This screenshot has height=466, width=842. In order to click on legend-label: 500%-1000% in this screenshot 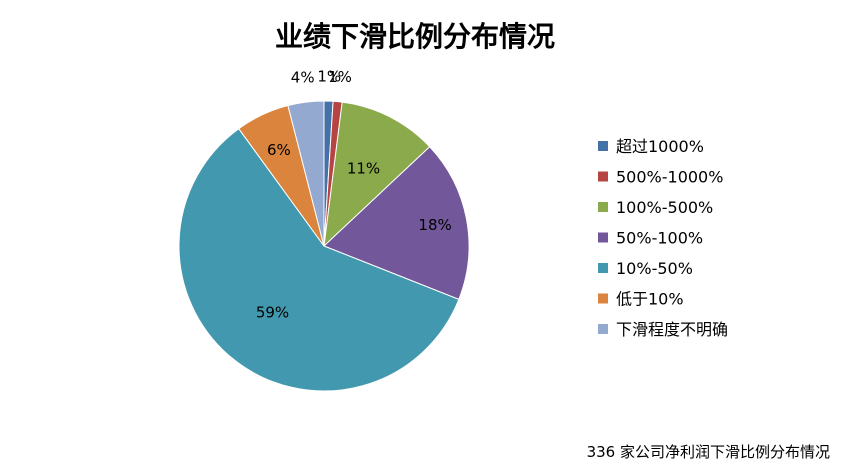, I will do `click(669, 177)`.